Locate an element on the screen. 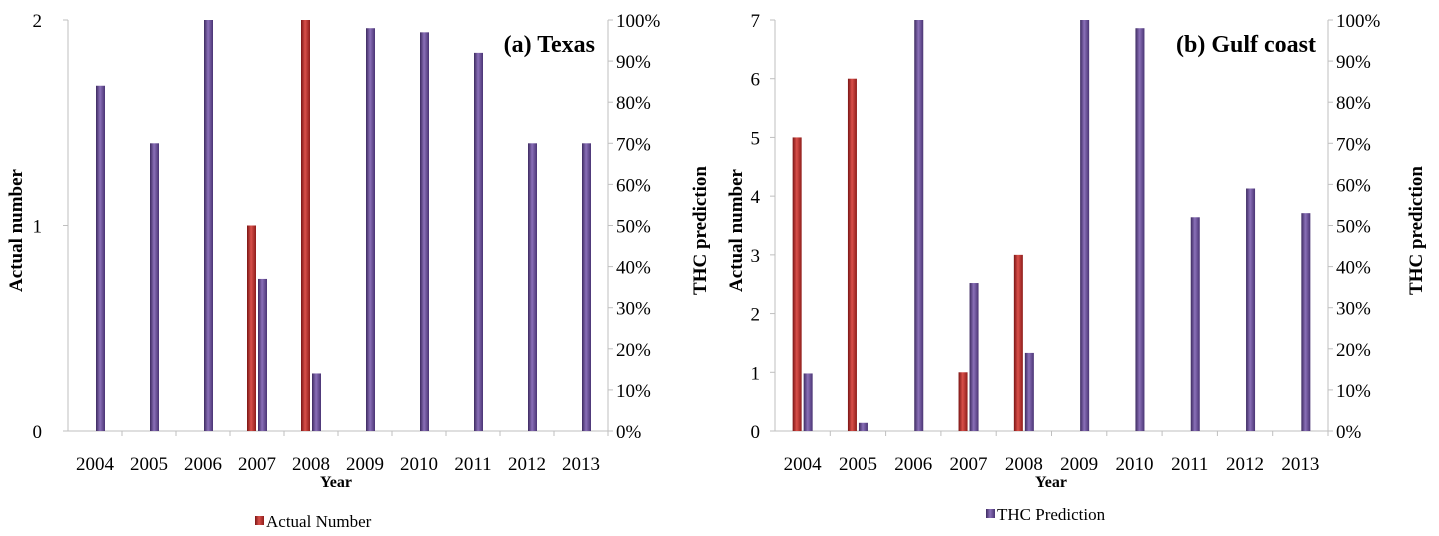 This screenshot has height=536, width=1439. y-tick-label-left: 3 is located at coordinates (756, 256).